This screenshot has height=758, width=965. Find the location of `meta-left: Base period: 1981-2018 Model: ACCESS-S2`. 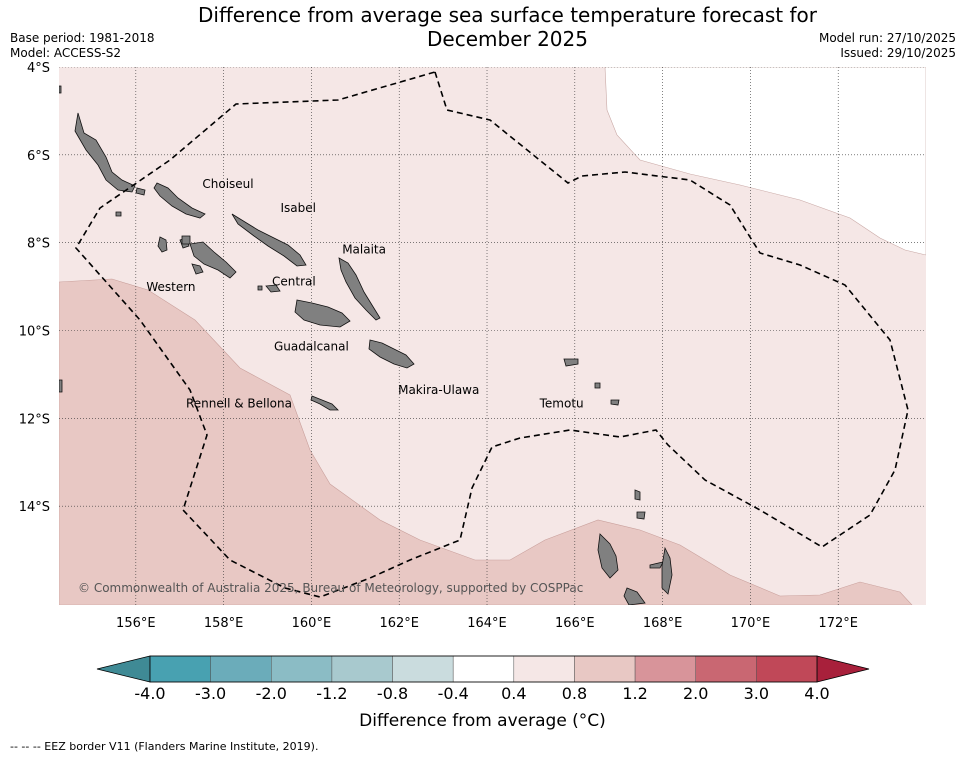

meta-left: Base period: 1981-2018 Model: ACCESS-S2 is located at coordinates (82, 46).